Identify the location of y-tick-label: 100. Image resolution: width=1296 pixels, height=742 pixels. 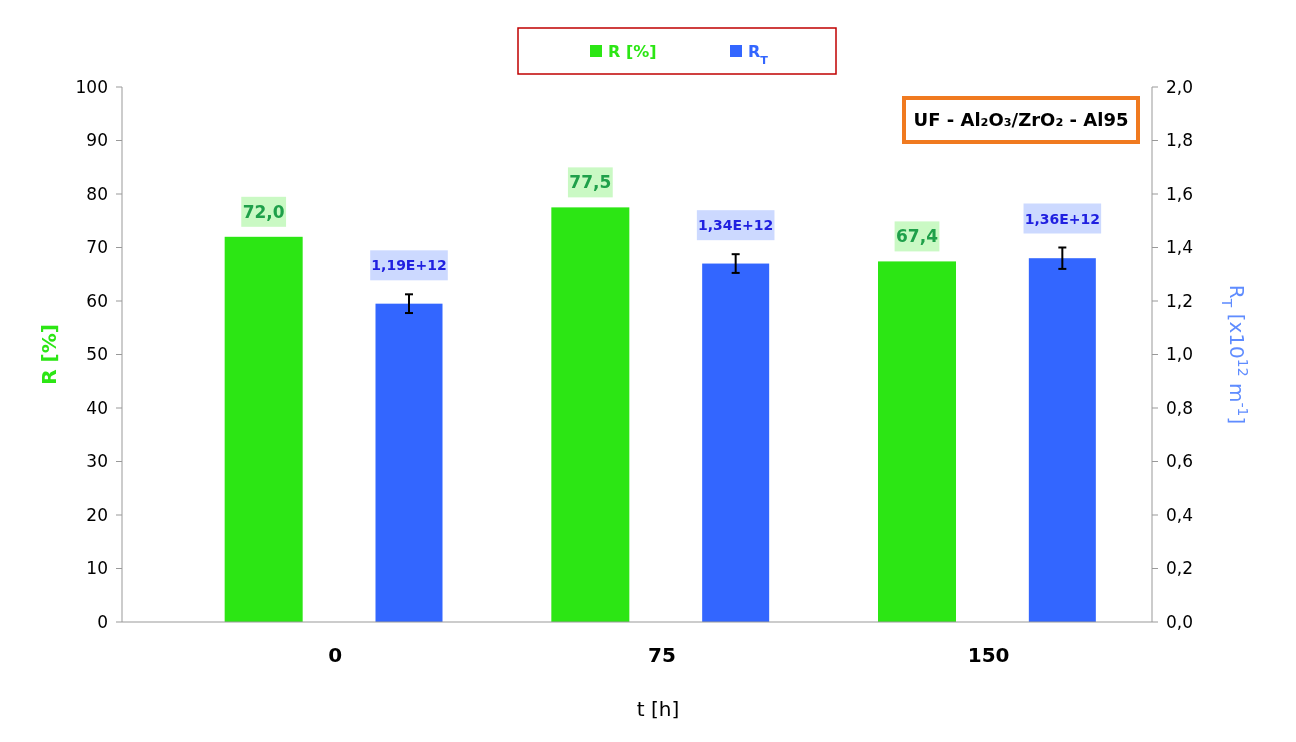
(91, 86).